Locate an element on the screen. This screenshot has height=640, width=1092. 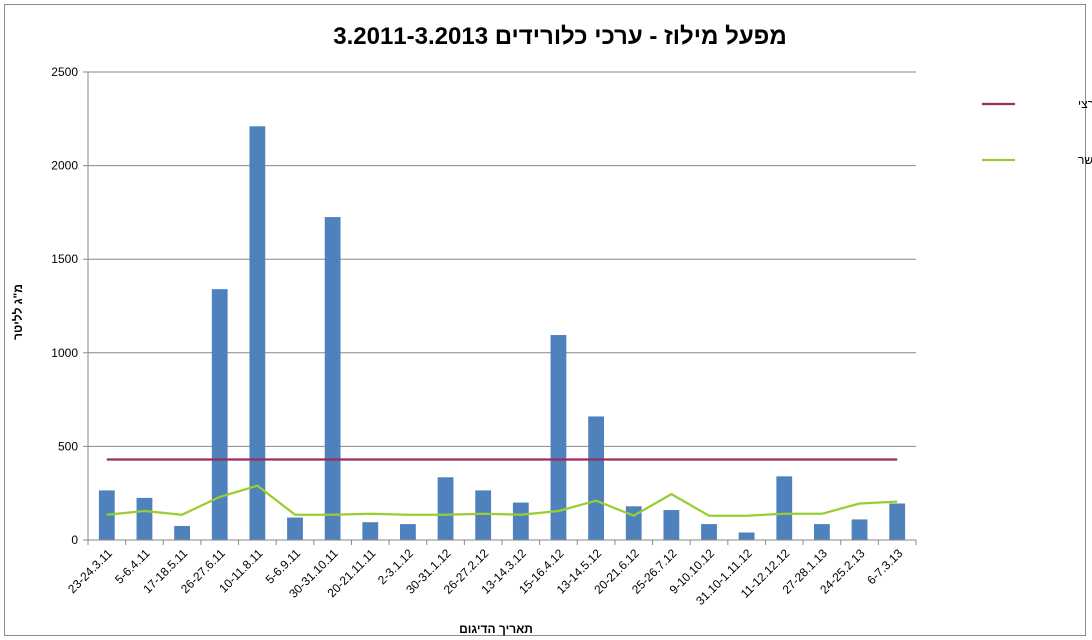
x-tick-label: 6-7.3.13 is located at coordinates (884, 566).